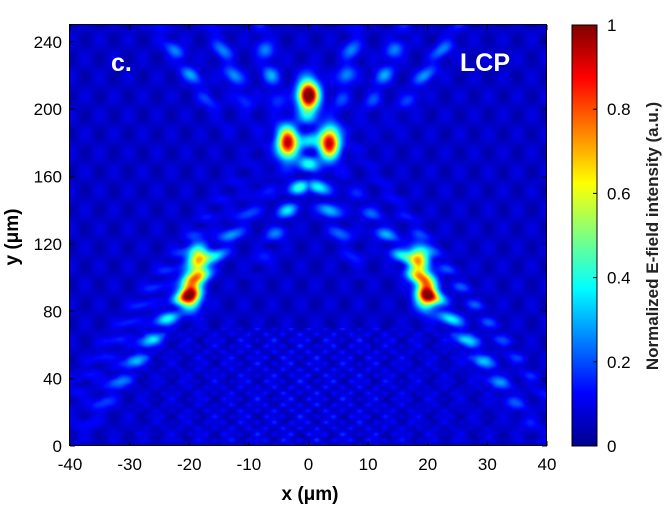 The image size is (672, 510). Describe the element at coordinates (612, 236) in the screenshot. I see `colorbar-ticks: 0 0.2 0.4 0.6 0.8 1` at that location.